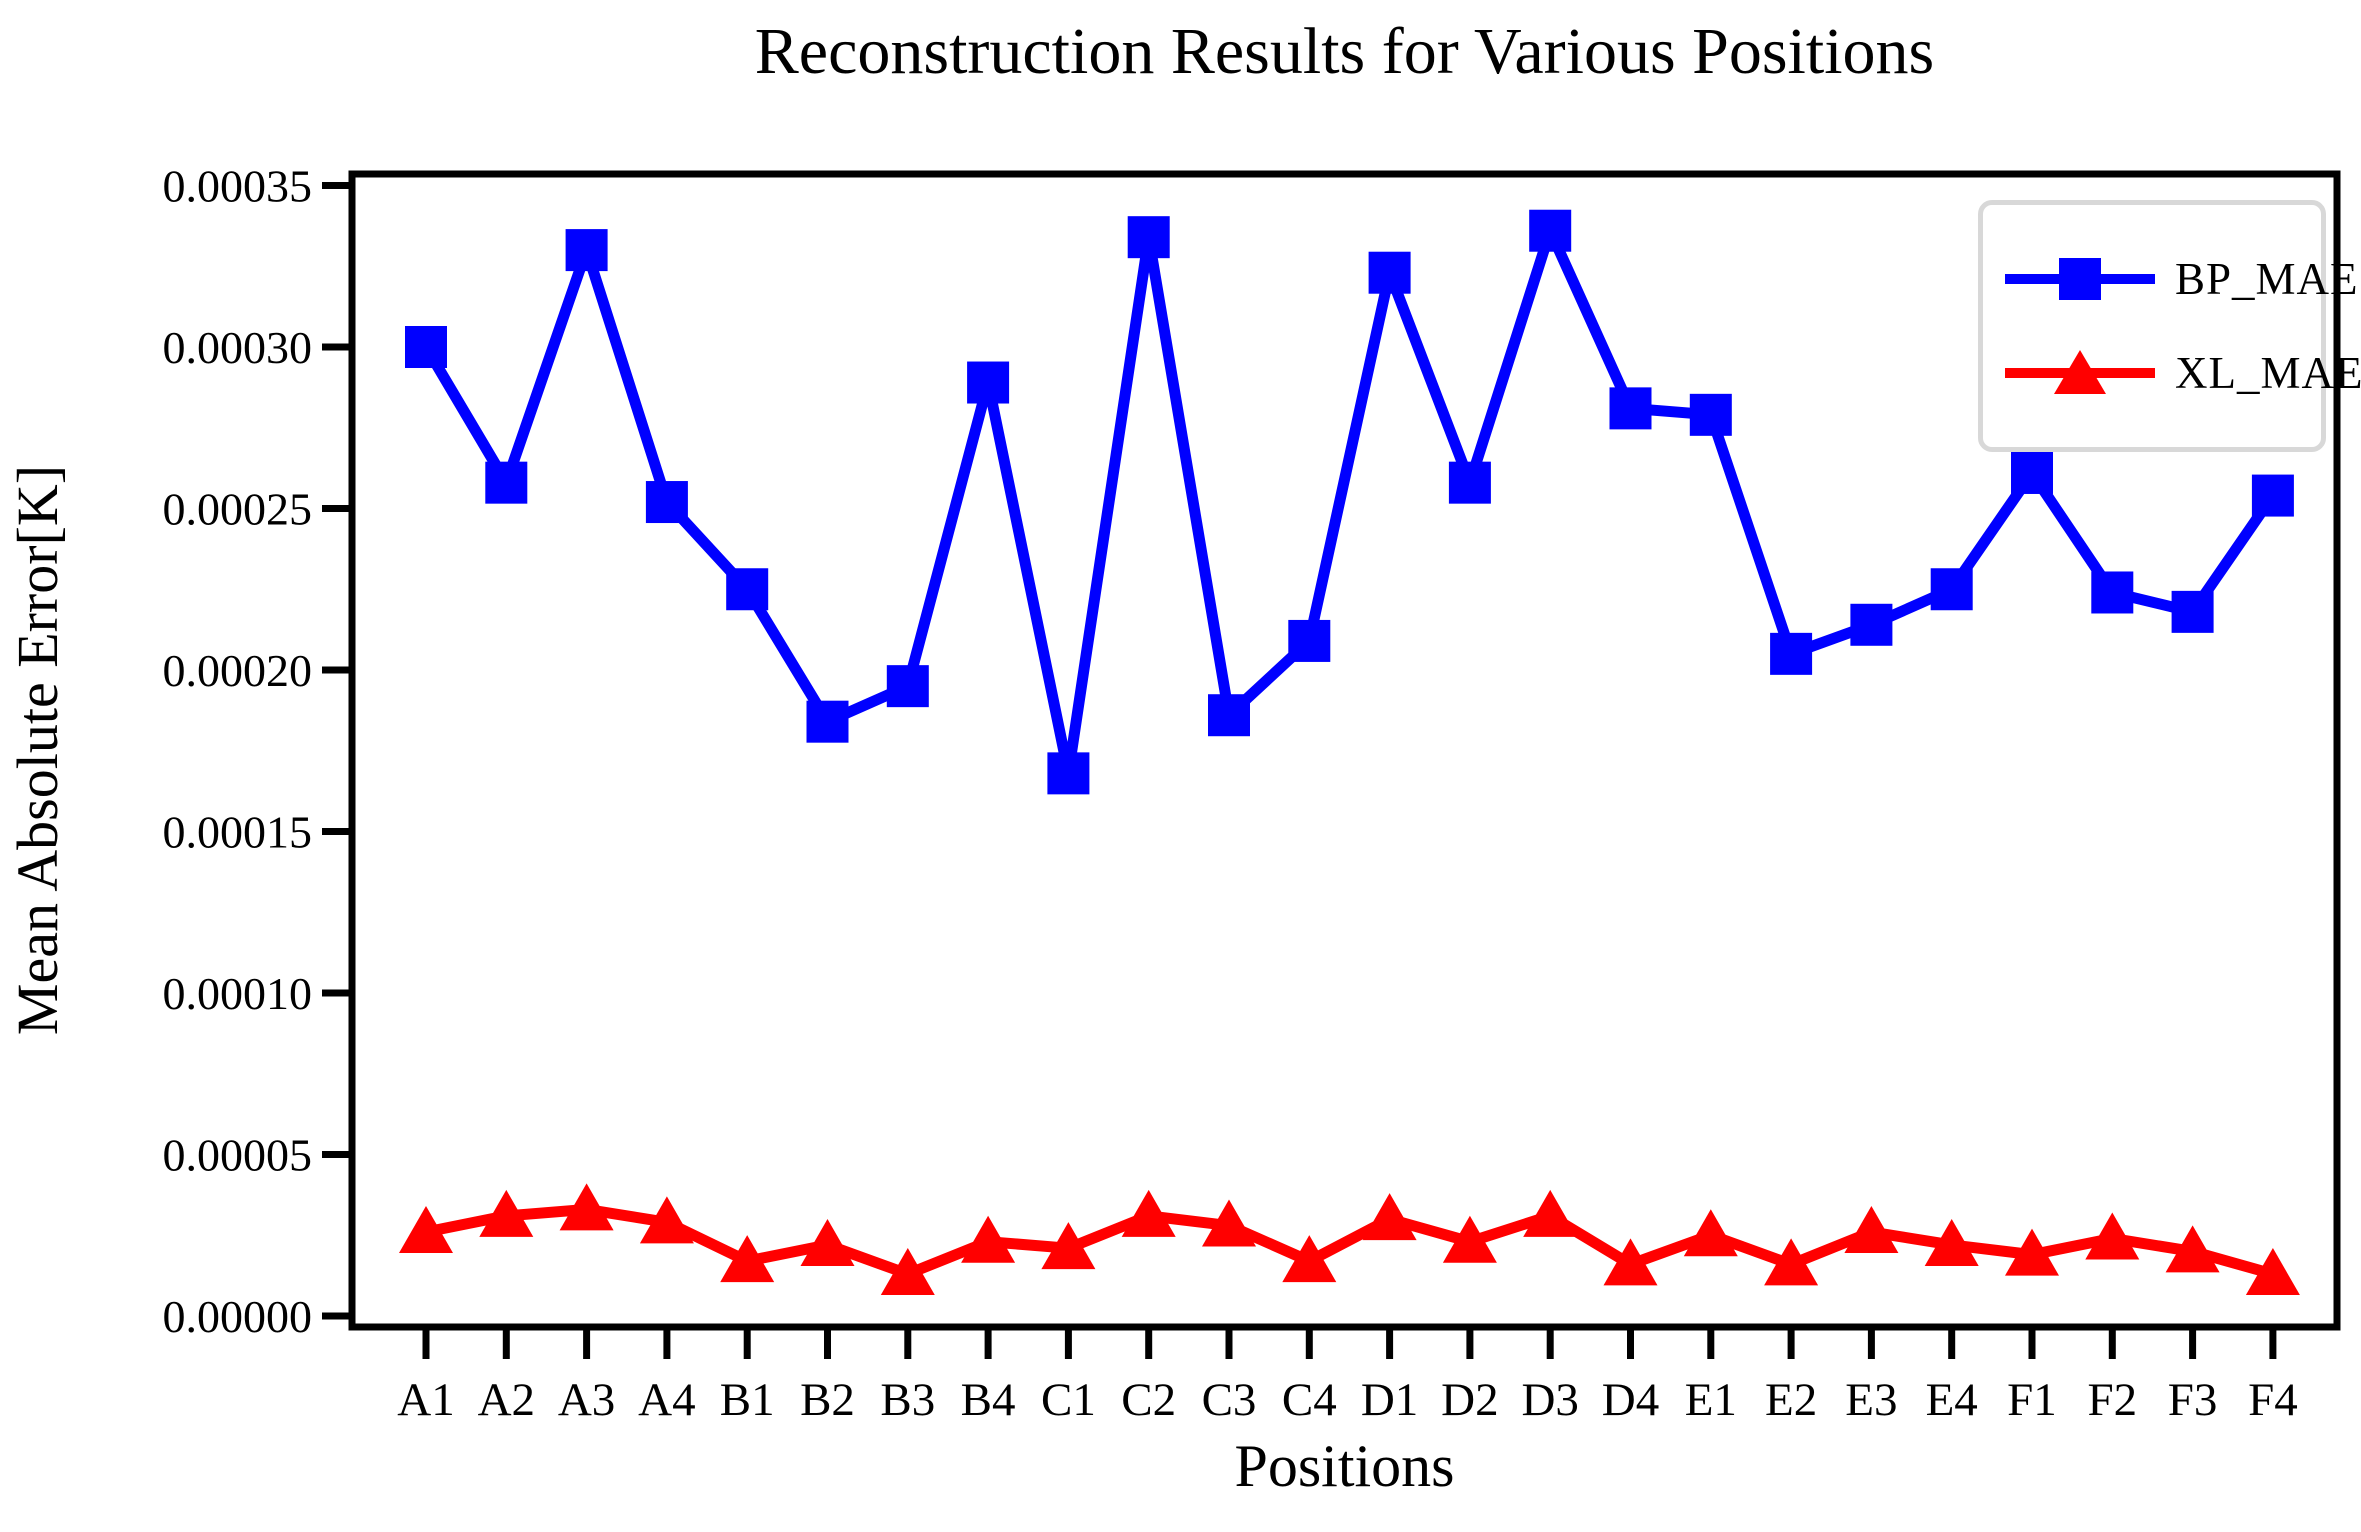 This screenshot has height=1532, width=2361. Describe the element at coordinates (2032, 1400) in the screenshot. I see `x-tick-label: F1` at that location.